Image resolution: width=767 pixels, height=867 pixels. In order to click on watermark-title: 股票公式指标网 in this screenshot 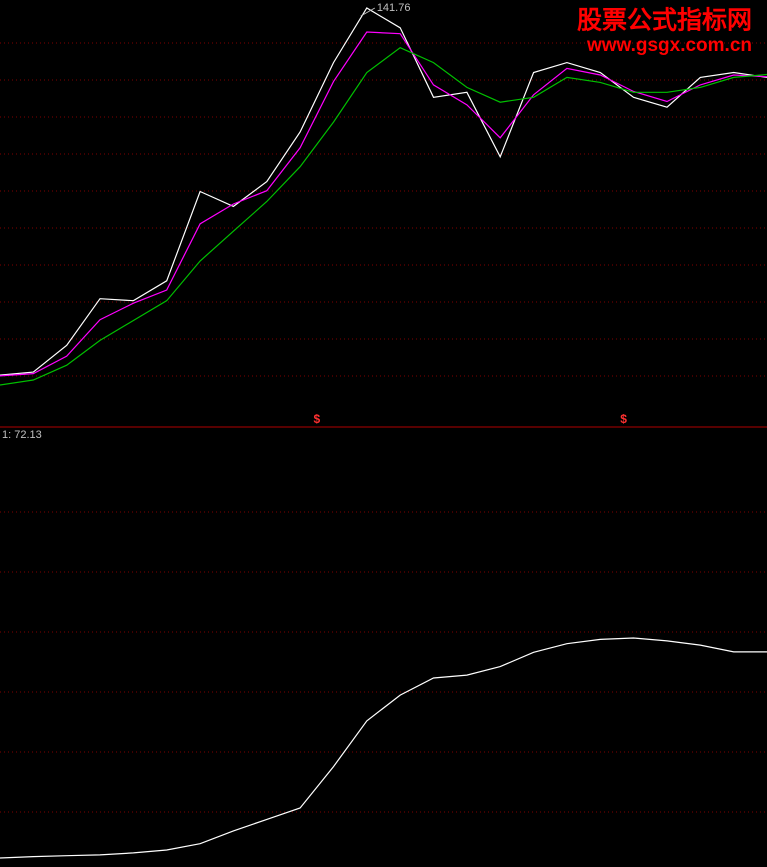, I will do `click(664, 21)`.